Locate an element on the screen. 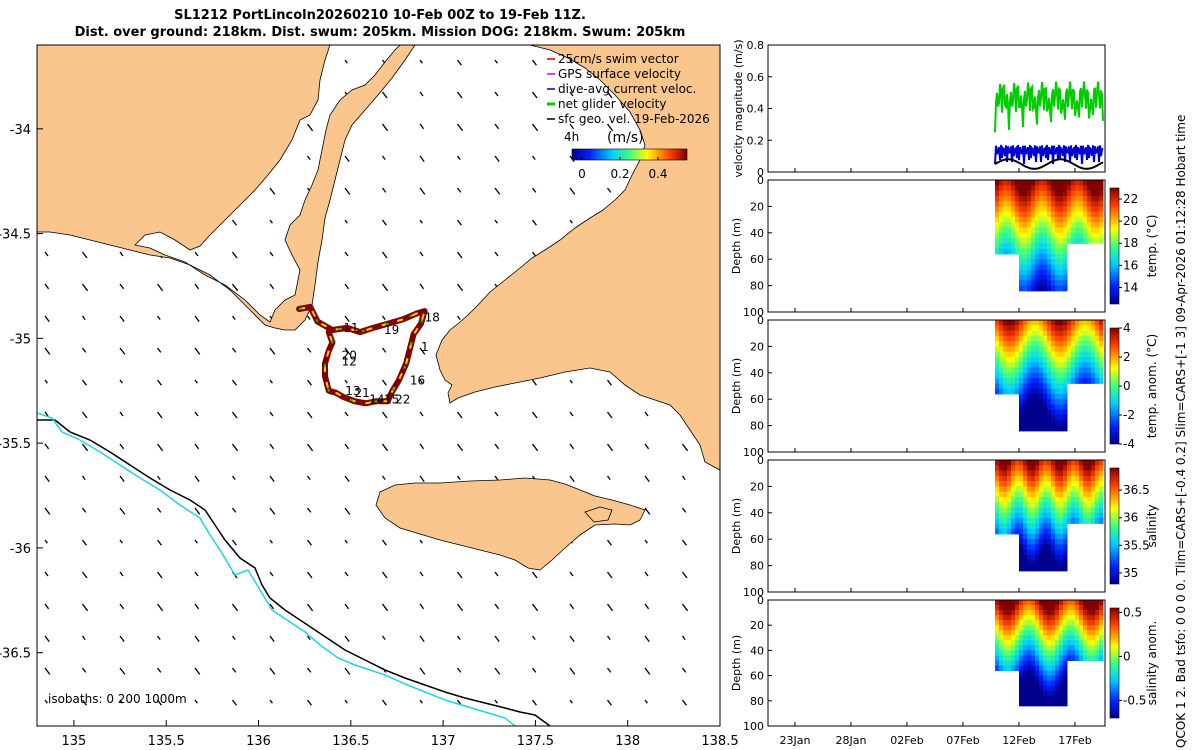 This screenshot has width=1200, height=750. time-marker: 4h is located at coordinates (571, 137).